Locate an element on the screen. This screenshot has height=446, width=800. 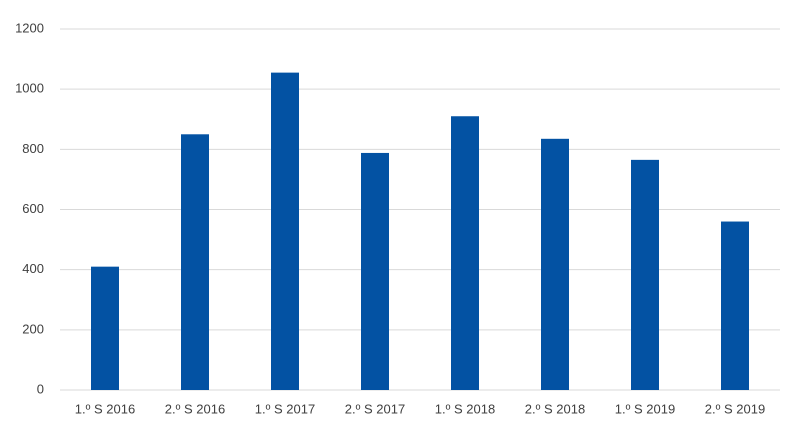
x-tick-label: 1.º S 2019 is located at coordinates (645, 408).